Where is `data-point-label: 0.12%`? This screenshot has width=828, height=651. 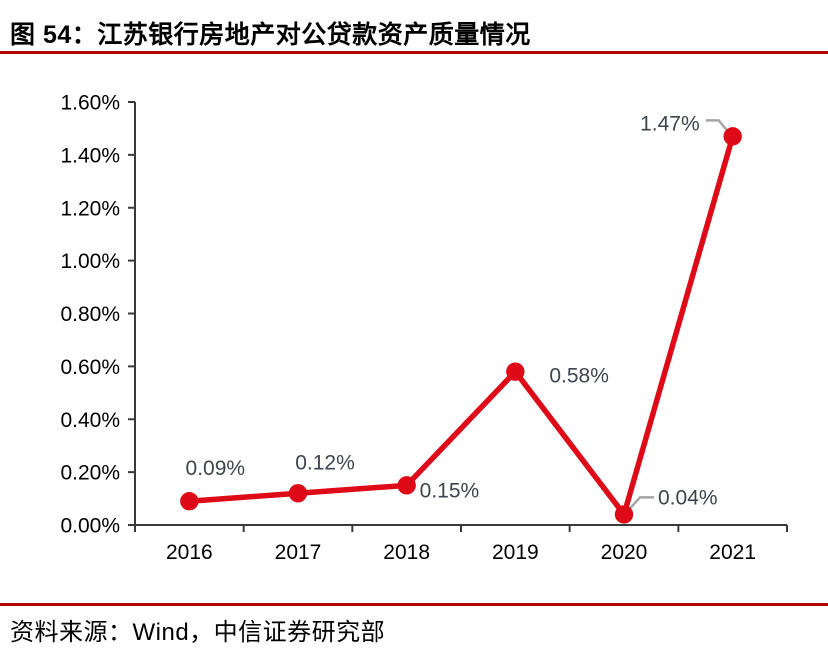
data-point-label: 0.12% is located at coordinates (325, 462).